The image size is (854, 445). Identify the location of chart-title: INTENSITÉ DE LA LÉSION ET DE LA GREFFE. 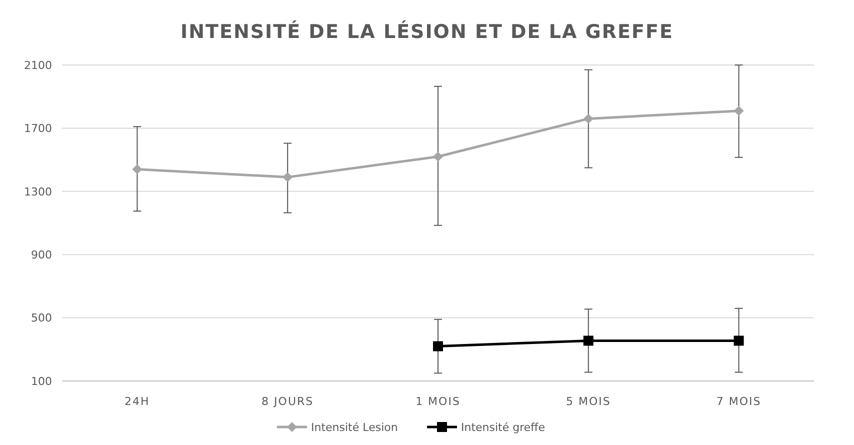
(427, 31).